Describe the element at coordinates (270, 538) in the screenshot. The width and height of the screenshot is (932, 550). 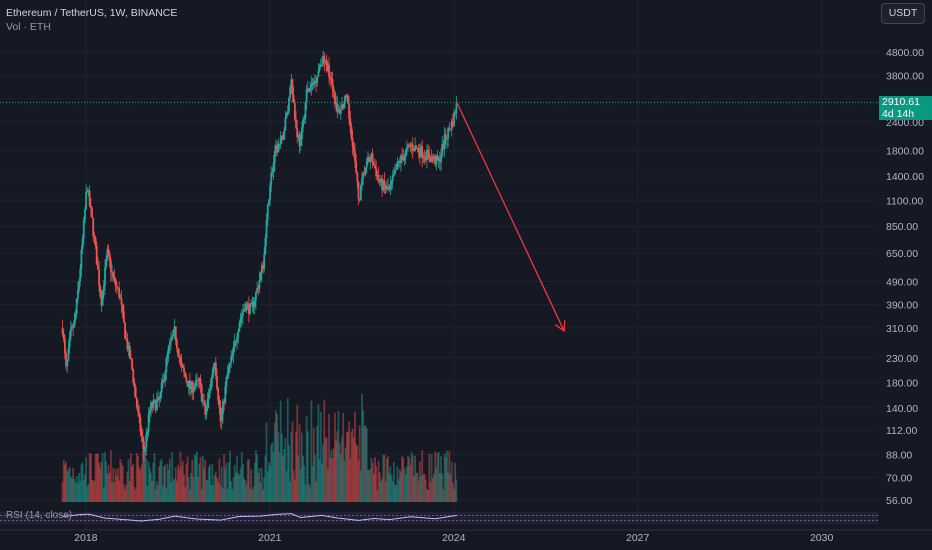
I see `x-tick-label: 2021` at that location.